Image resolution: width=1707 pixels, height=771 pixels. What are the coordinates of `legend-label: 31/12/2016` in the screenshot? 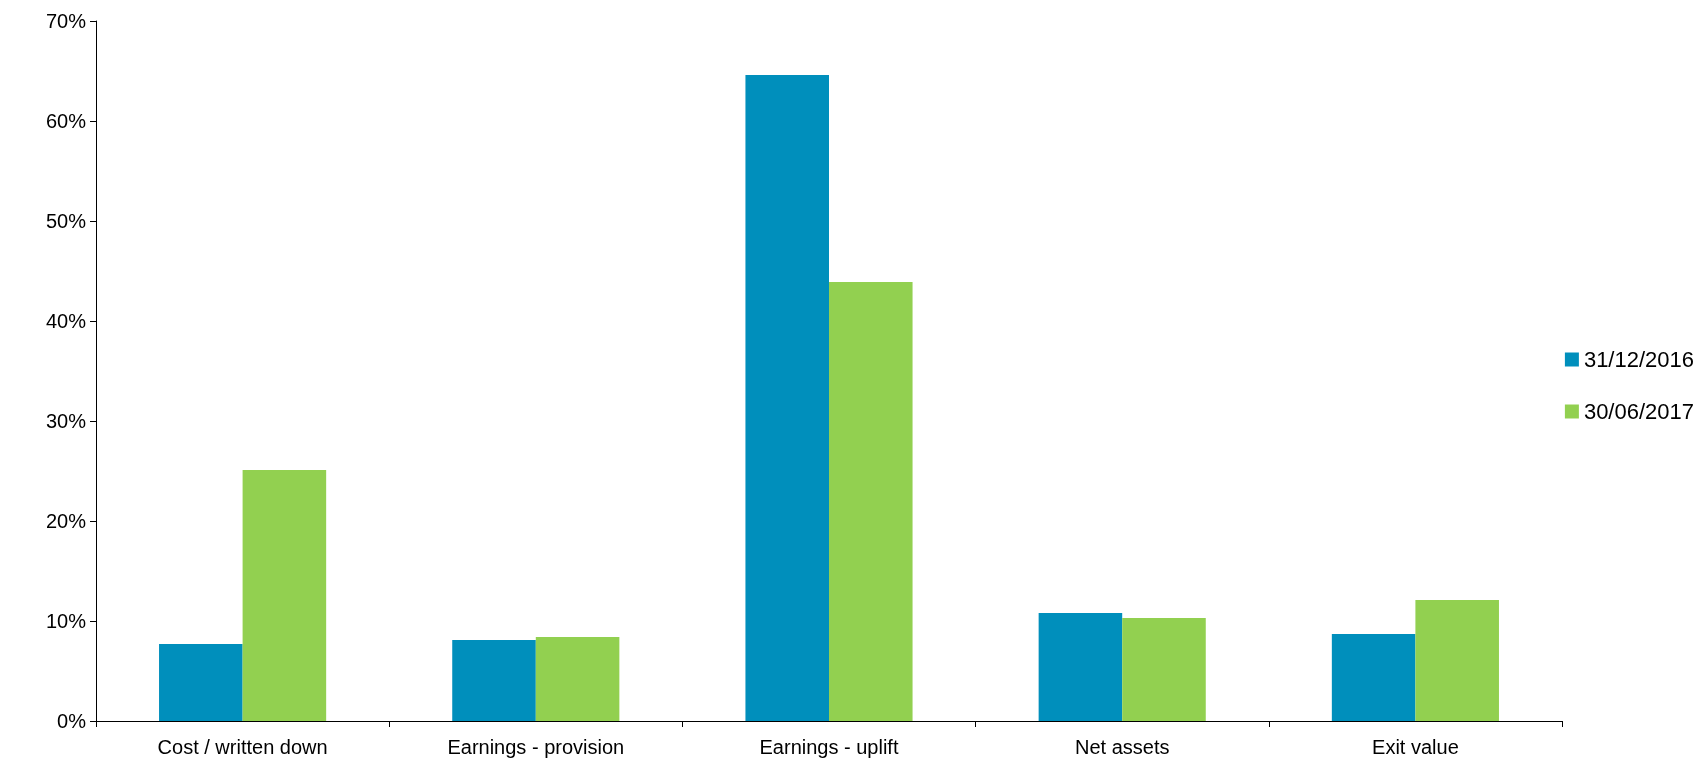 It's located at (1638, 359).